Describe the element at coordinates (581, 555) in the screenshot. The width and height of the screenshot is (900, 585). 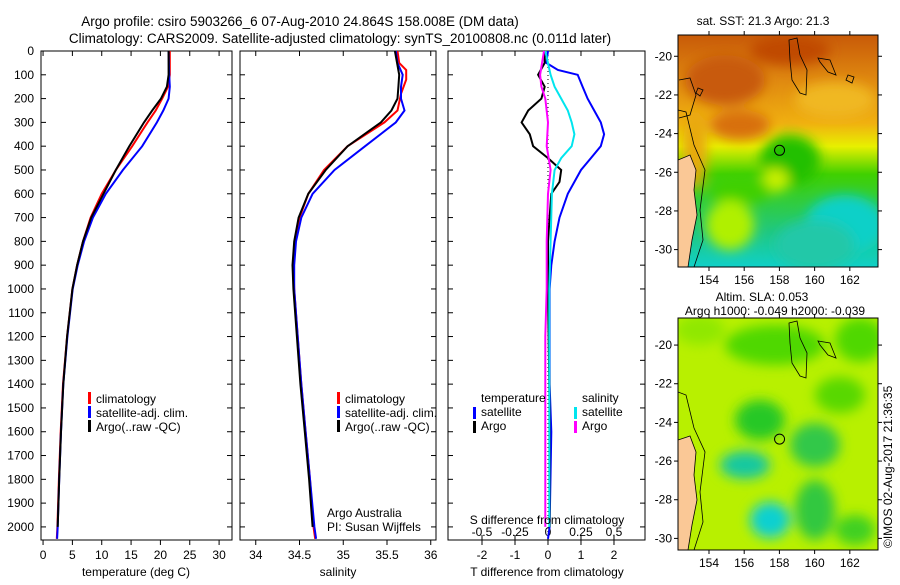
I see `x-tick-label: 1` at that location.